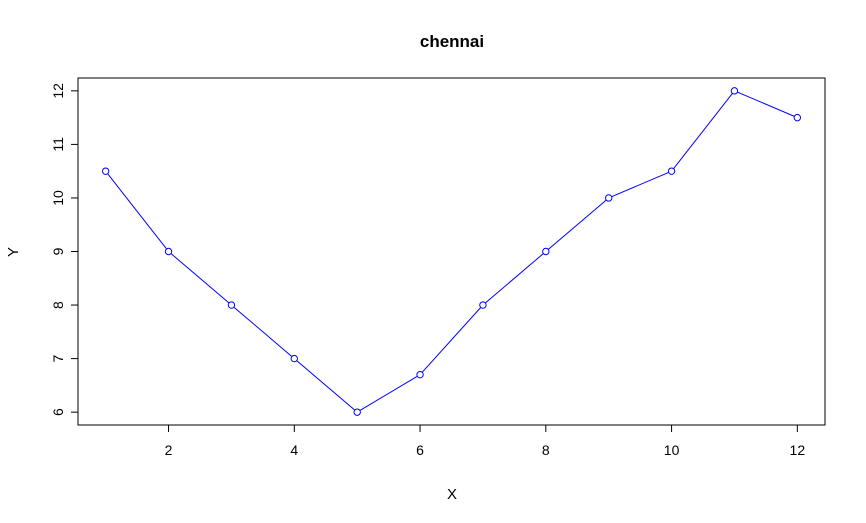  Describe the element at coordinates (420, 450) in the screenshot. I see `x-tick-label: 6` at that location.